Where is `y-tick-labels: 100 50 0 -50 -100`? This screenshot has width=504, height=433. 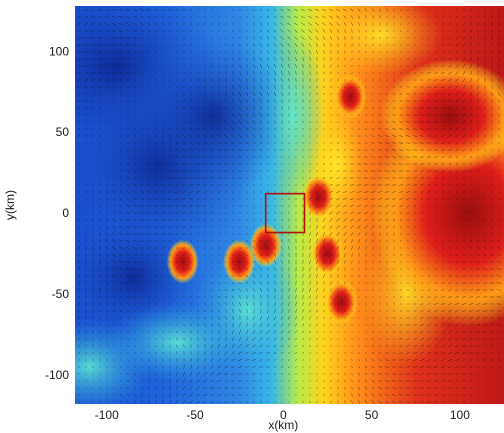 y-tick-labels: 100 50 0 -50 -100 is located at coordinates (57, 213).